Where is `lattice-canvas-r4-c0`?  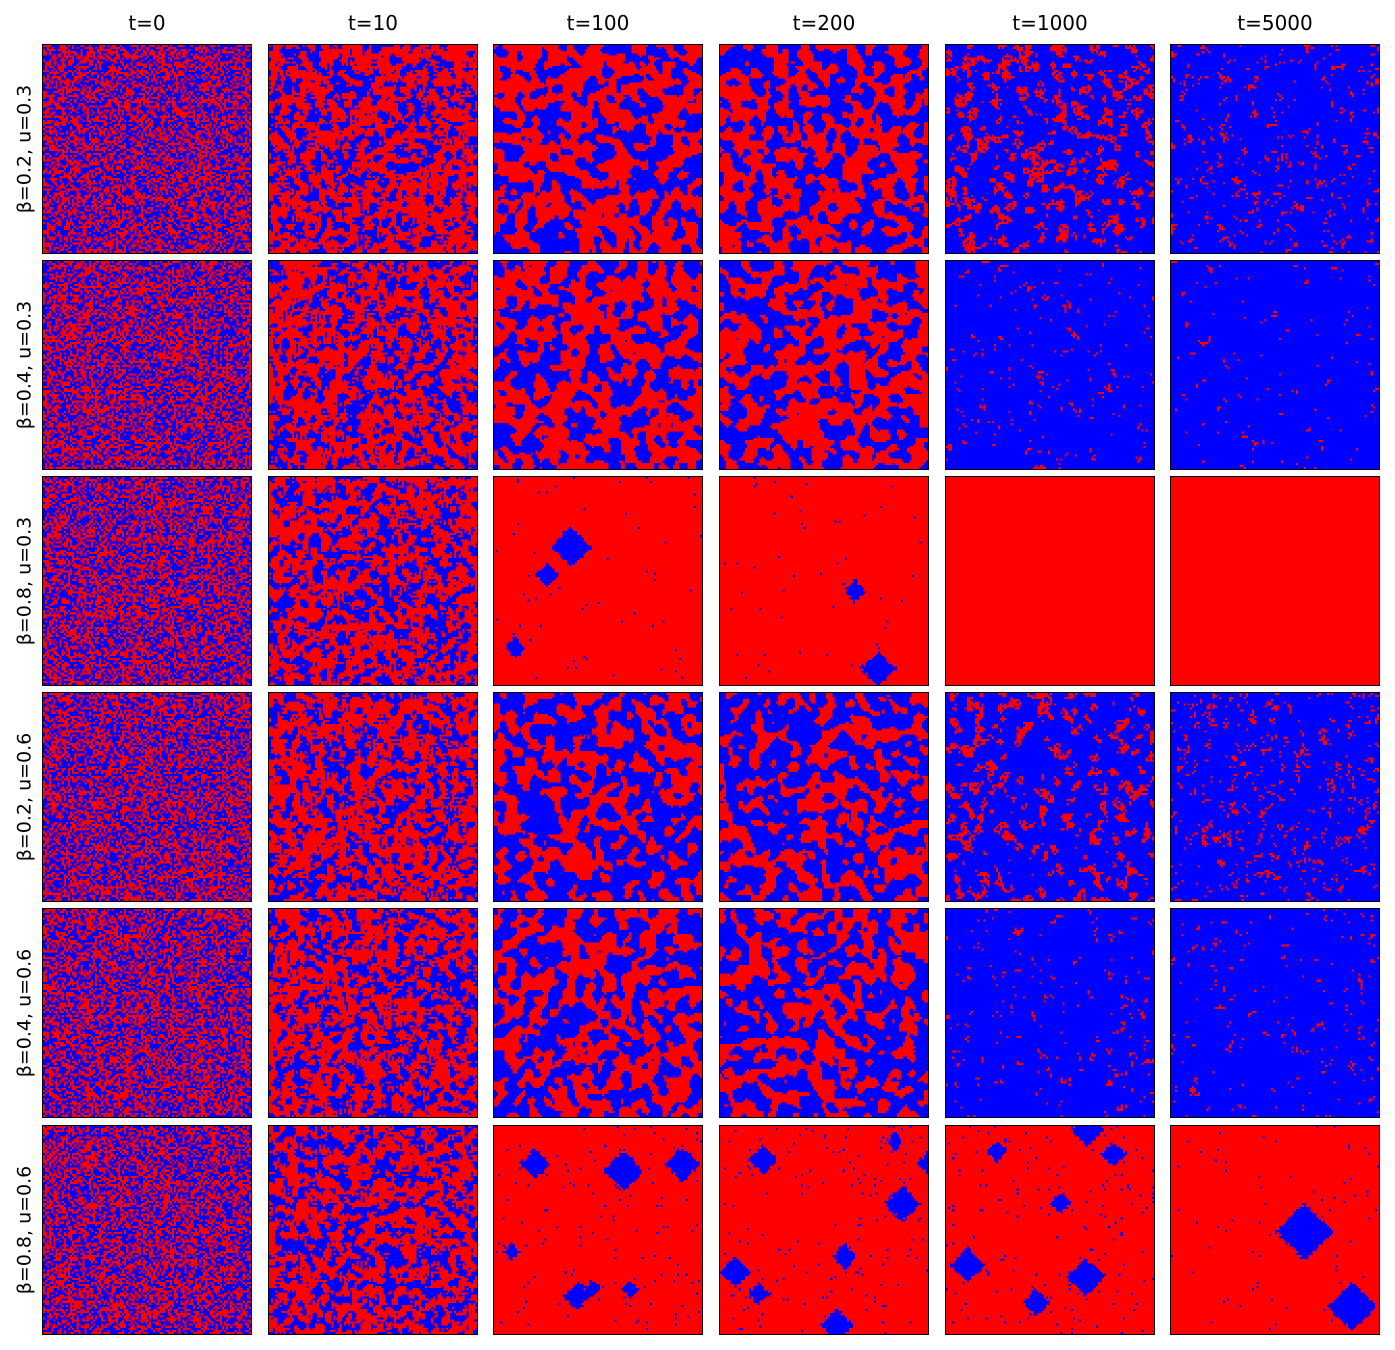
lattice-canvas-r4-c0 is located at coordinates (147, 1013).